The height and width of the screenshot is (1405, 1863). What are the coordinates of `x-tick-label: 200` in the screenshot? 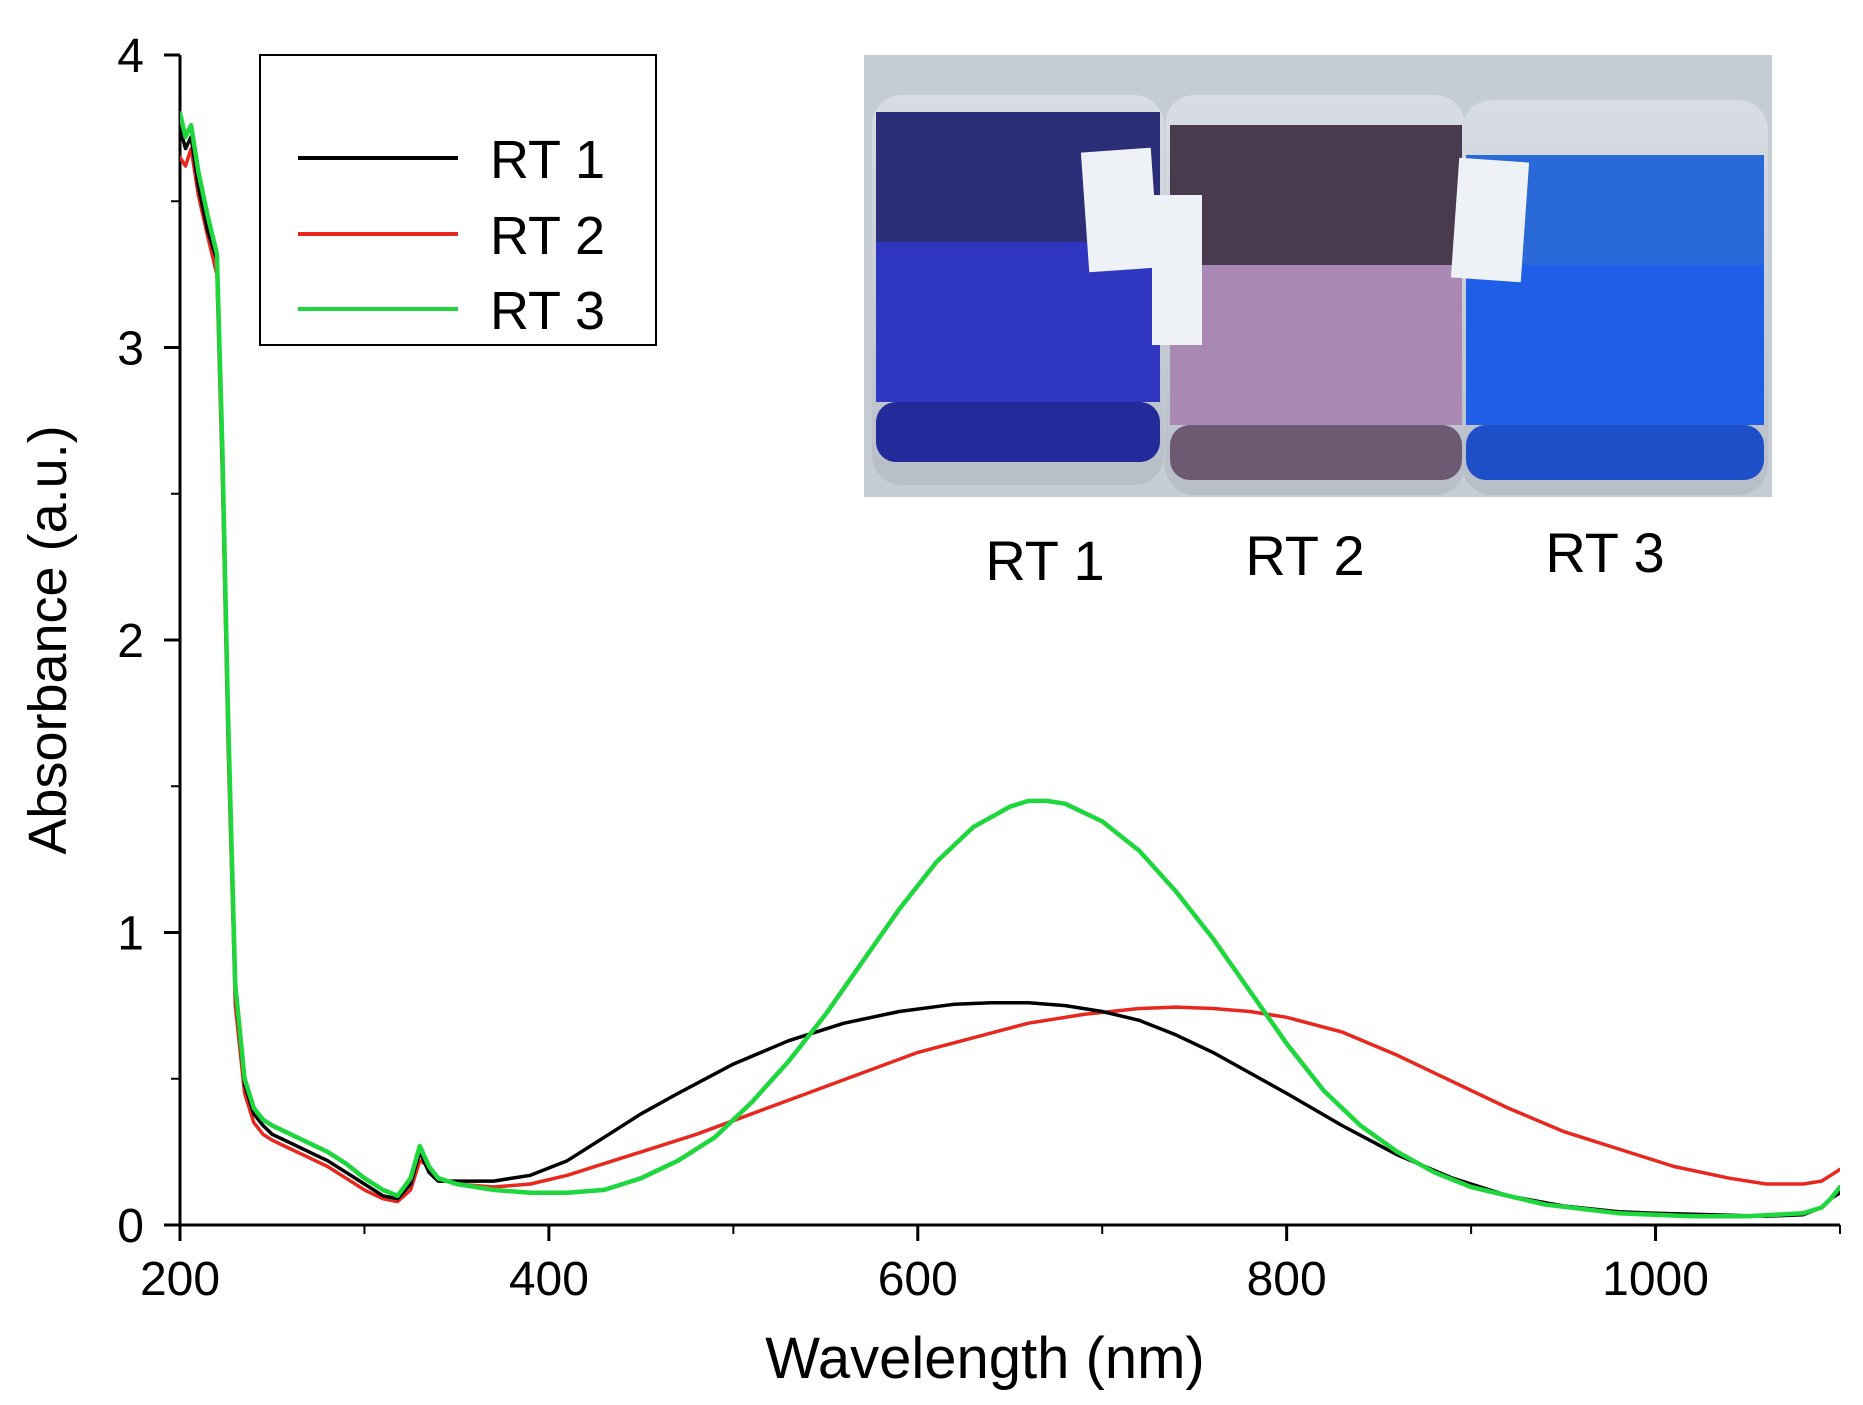 It's located at (180, 1279).